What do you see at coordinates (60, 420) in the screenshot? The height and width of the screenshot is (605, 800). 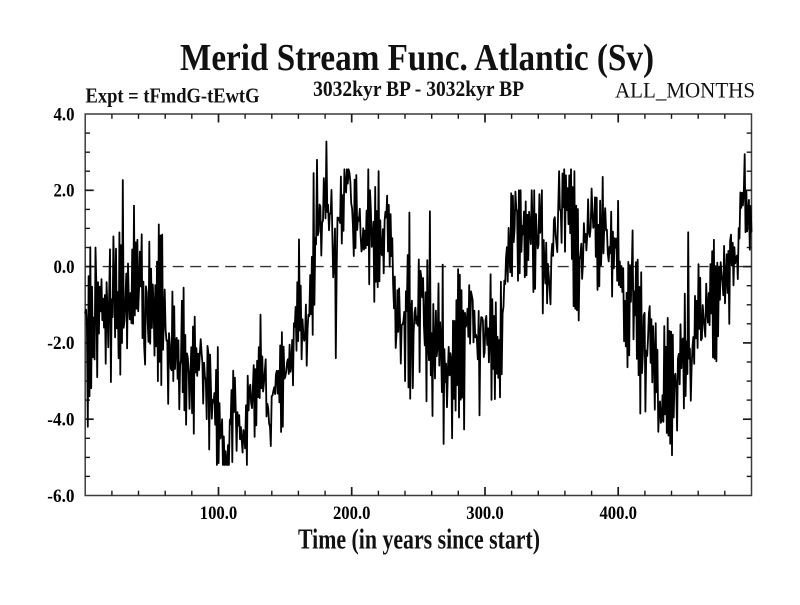 I see `svg-text: -4.0` at bounding box center [60, 420].